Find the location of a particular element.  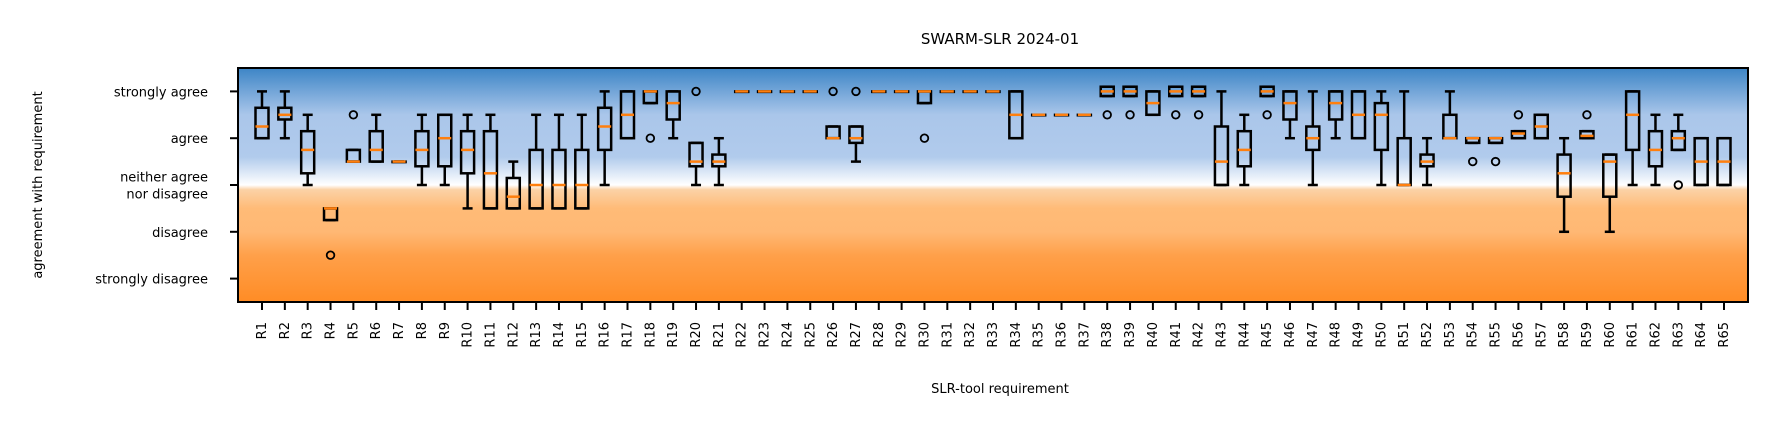

box-r30 is located at coordinates (924, 116).